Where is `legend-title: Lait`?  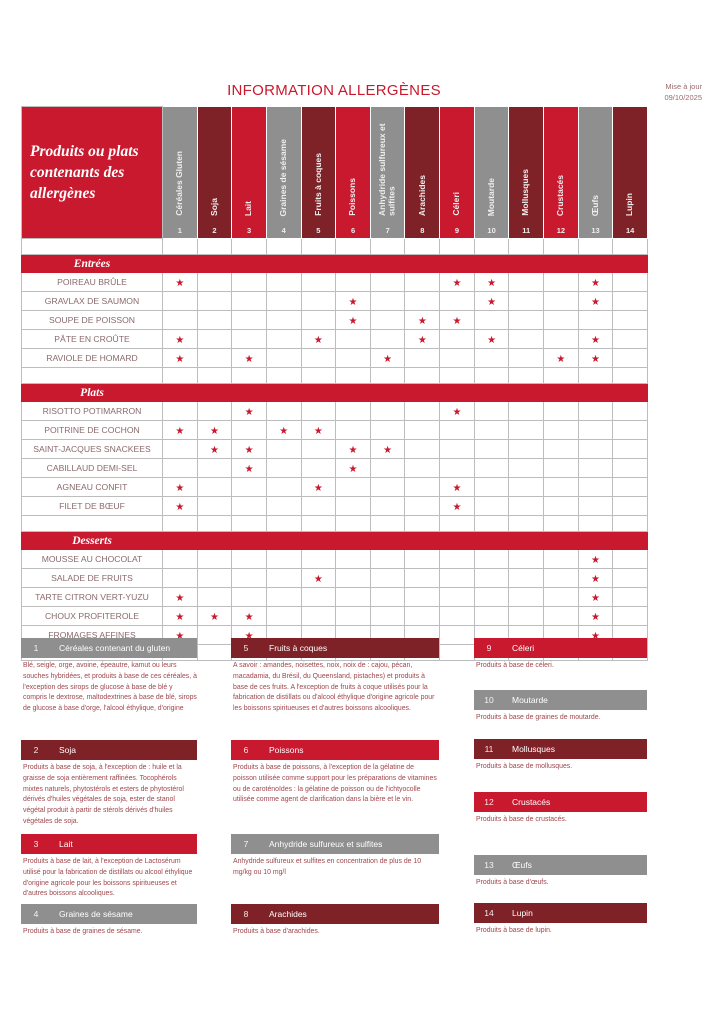 legend-title: Lait is located at coordinates (66, 844).